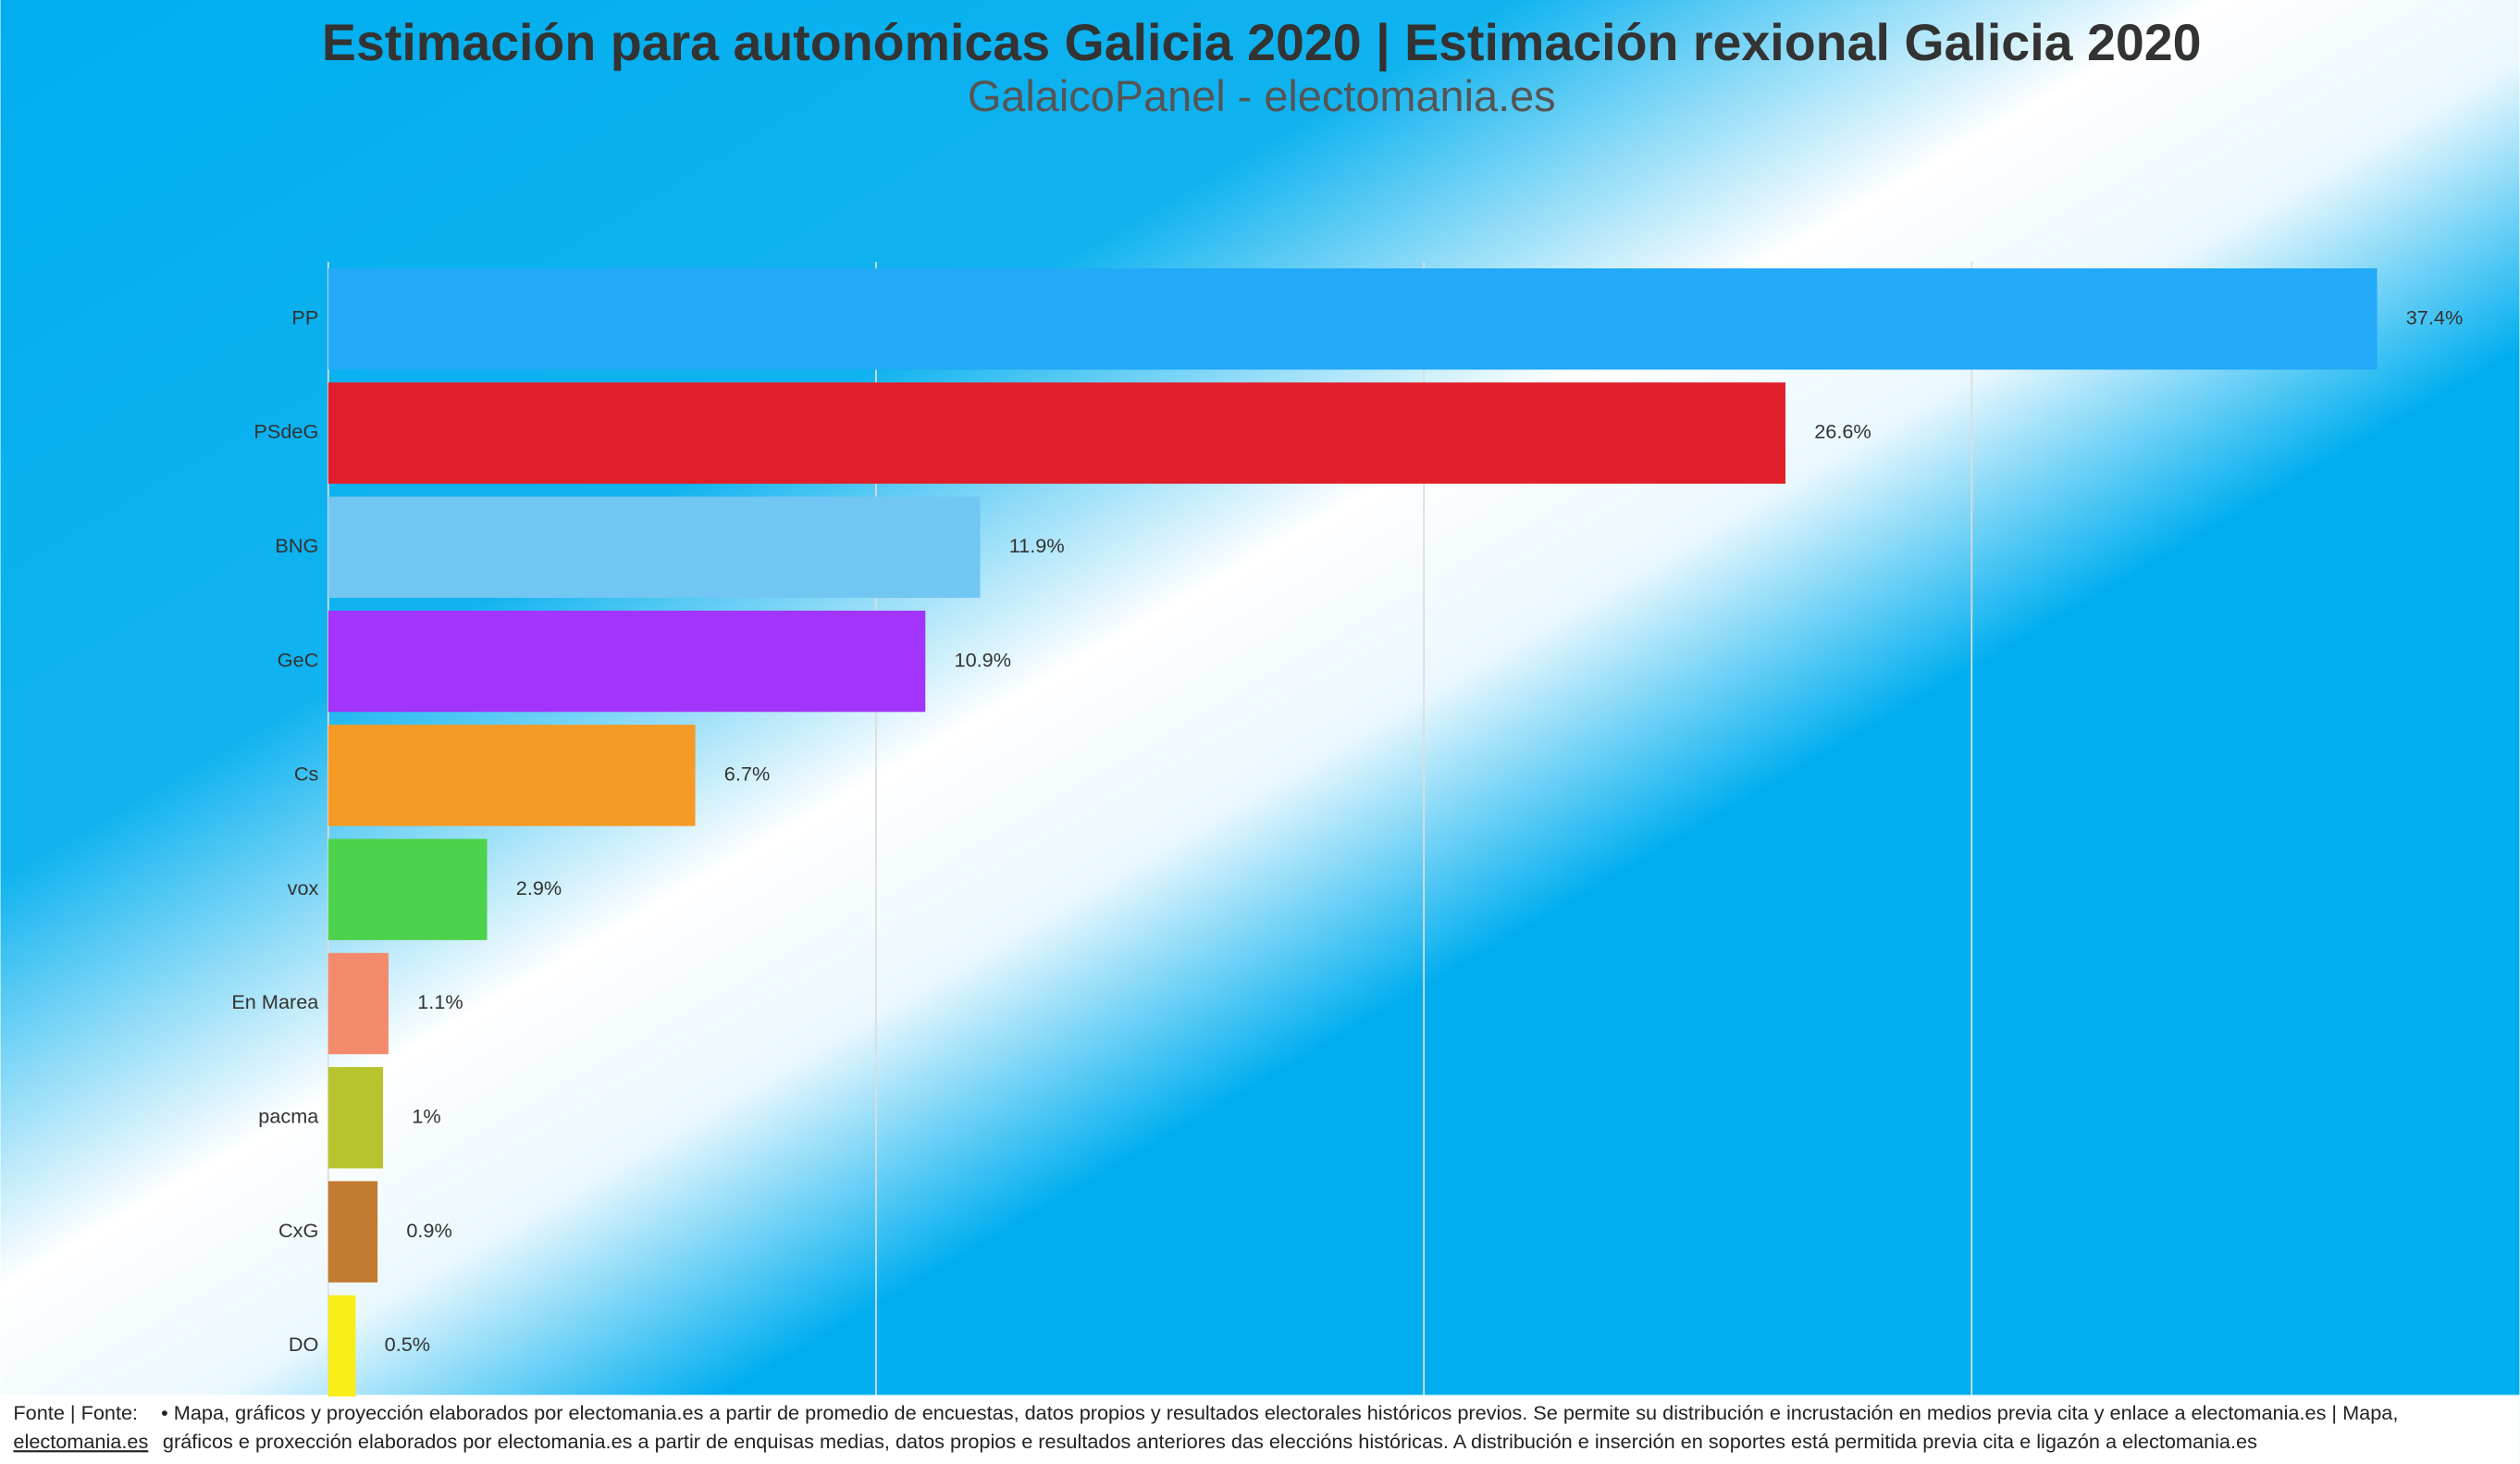 The width and height of the screenshot is (2520, 1464). Describe the element at coordinates (298, 1230) in the screenshot. I see `y-tick-label: CxG` at that location.